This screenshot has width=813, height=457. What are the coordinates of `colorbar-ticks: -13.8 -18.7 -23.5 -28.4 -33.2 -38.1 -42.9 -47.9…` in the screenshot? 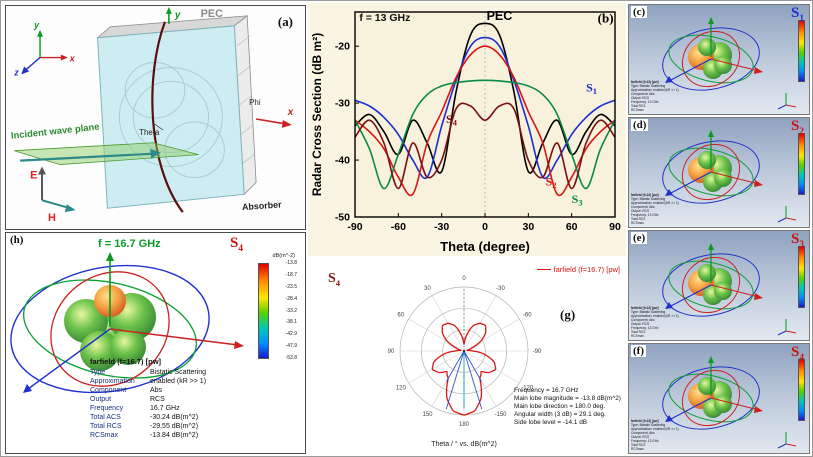 It's located at (291, 311).